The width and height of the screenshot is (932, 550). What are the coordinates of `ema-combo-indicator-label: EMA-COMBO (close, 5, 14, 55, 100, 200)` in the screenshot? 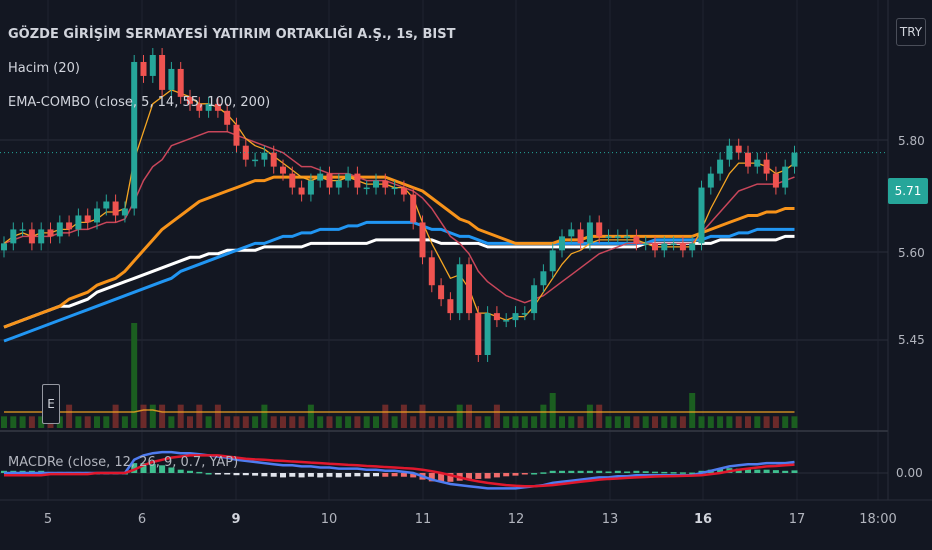 It's located at (139, 102).